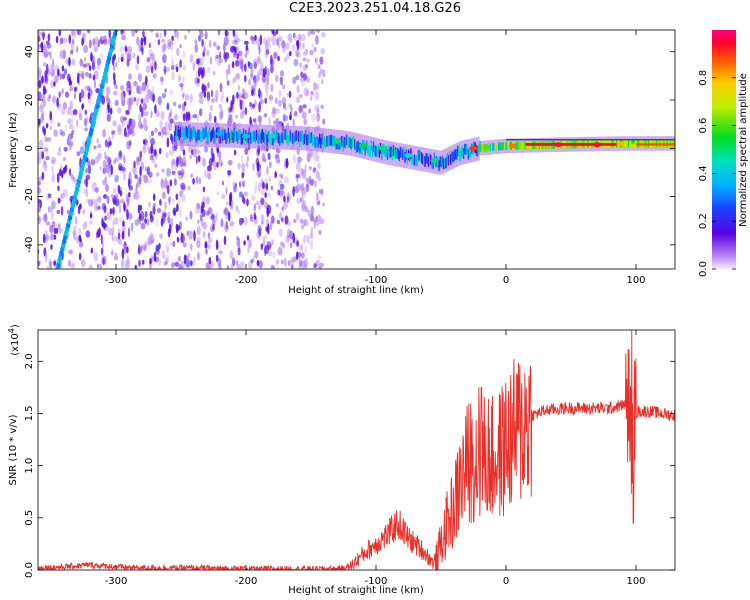  What do you see at coordinates (29, 570) in the screenshot?
I see `y-tick-label: 0.0` at bounding box center [29, 570].